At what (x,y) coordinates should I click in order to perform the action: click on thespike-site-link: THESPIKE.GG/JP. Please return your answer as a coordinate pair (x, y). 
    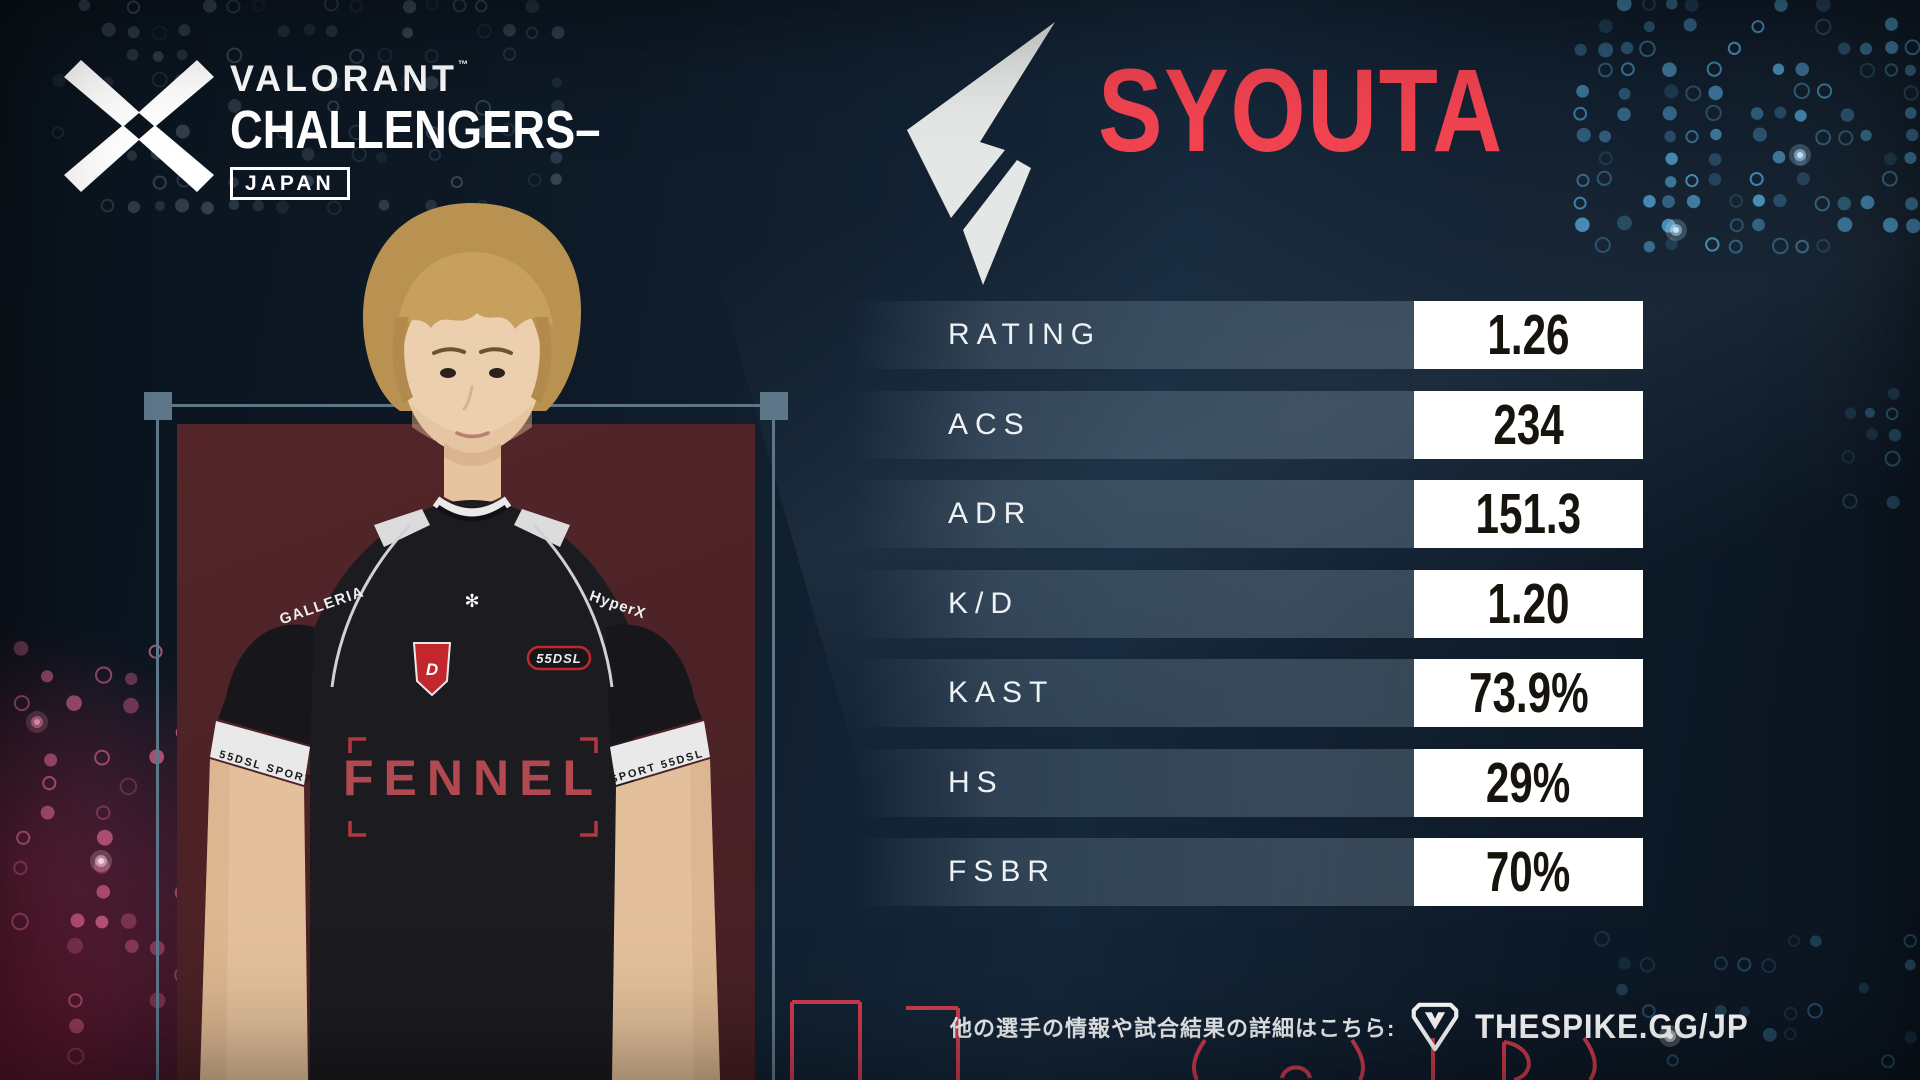
    Looking at the image, I should click on (1612, 1026).